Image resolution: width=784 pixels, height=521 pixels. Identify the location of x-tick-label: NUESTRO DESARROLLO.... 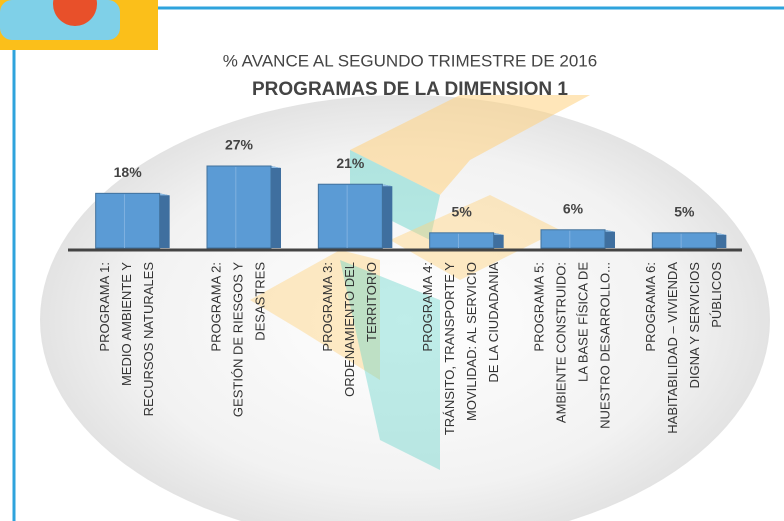
(604, 345).